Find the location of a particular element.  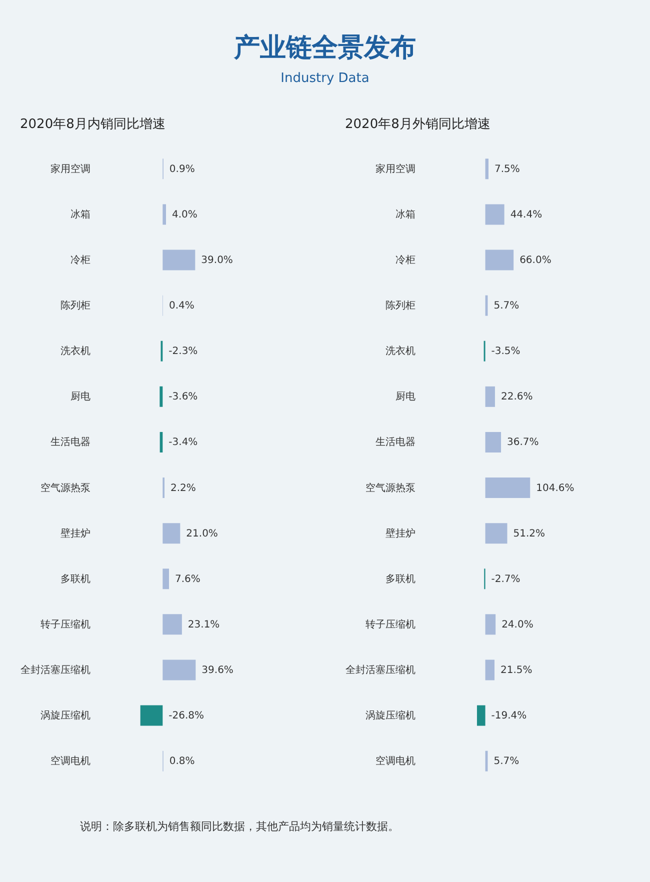

chart-title: 2020年8月内销同比增速 is located at coordinates (93, 124).